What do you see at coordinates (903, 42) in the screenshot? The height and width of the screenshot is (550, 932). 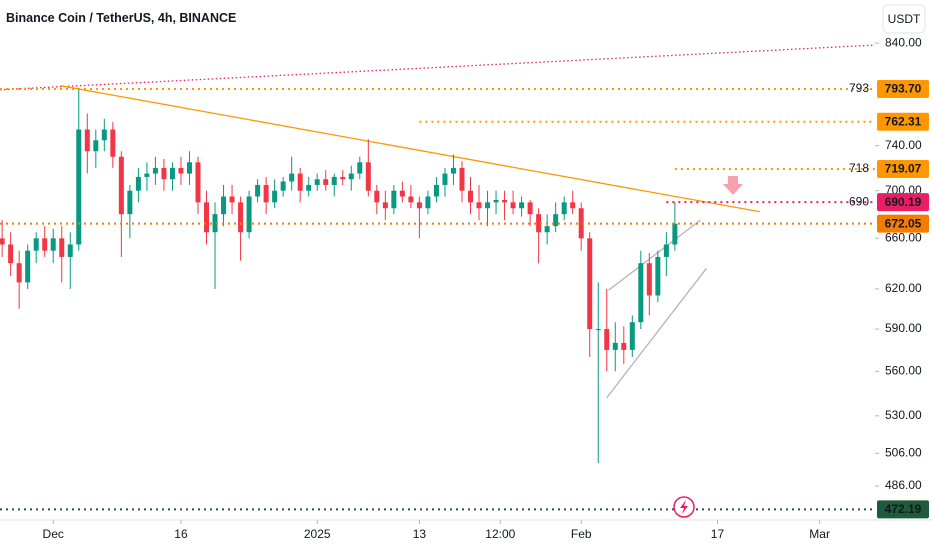 I see `y-tick-label: 840.00` at bounding box center [903, 42].